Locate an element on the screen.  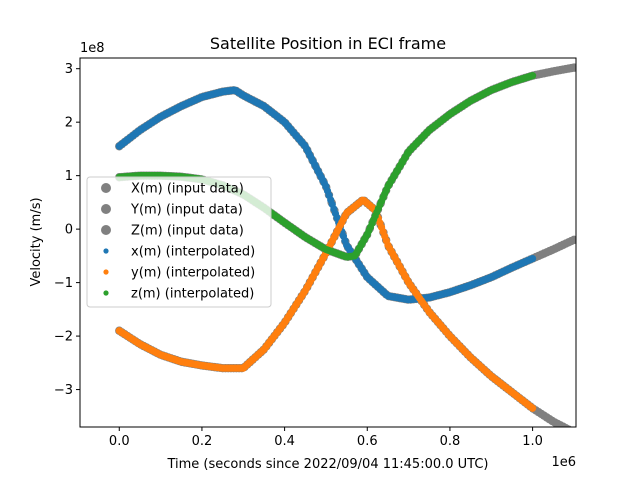
y-tick-label: 3 is located at coordinates (69, 69).